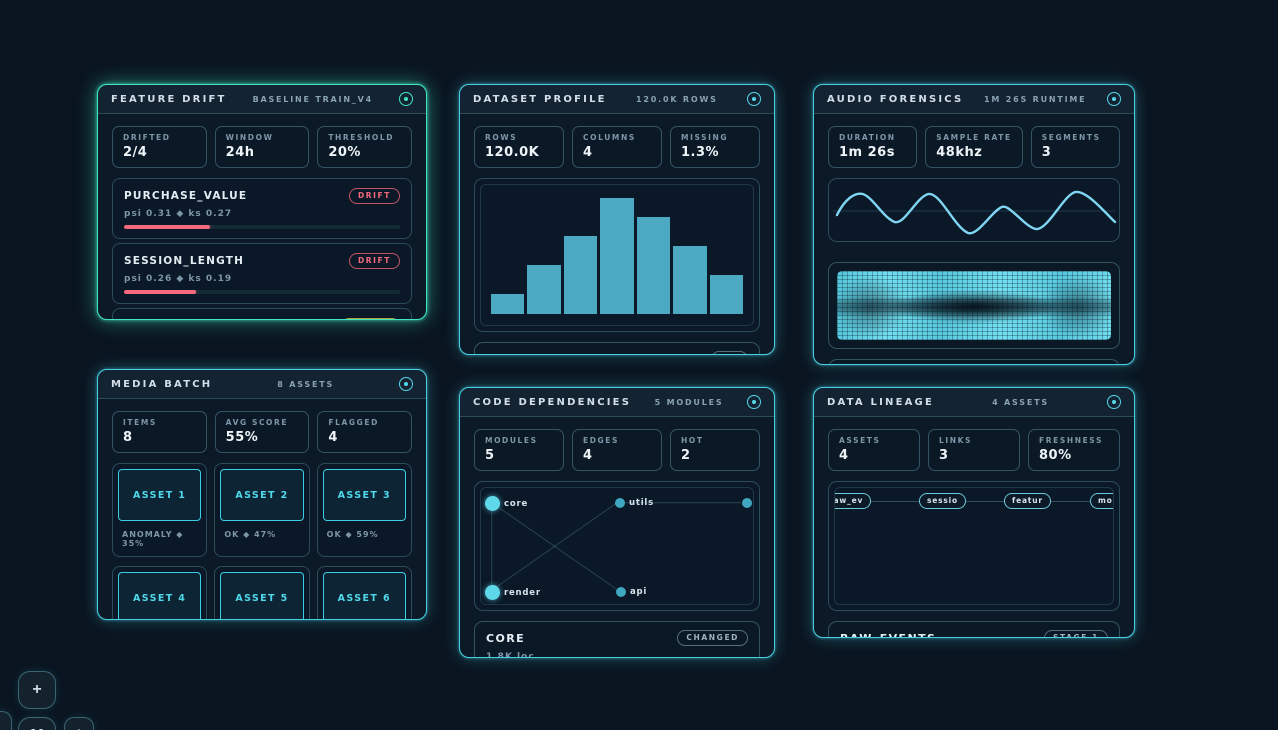  Describe the element at coordinates (257, 422) in the screenshot. I see `stat-label: AVG SCORE` at that location.